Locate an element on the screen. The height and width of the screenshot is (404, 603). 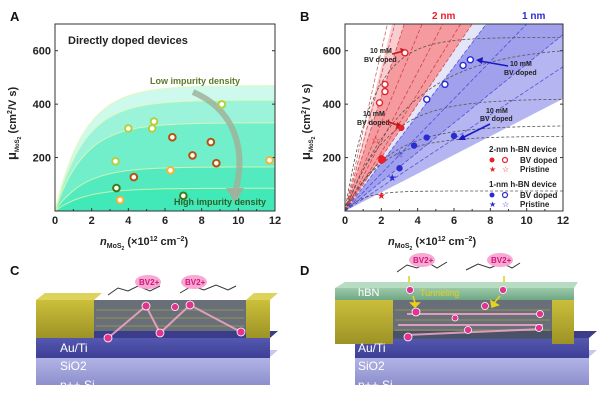
au-ti-right-contact is located at coordinates (563, 321).